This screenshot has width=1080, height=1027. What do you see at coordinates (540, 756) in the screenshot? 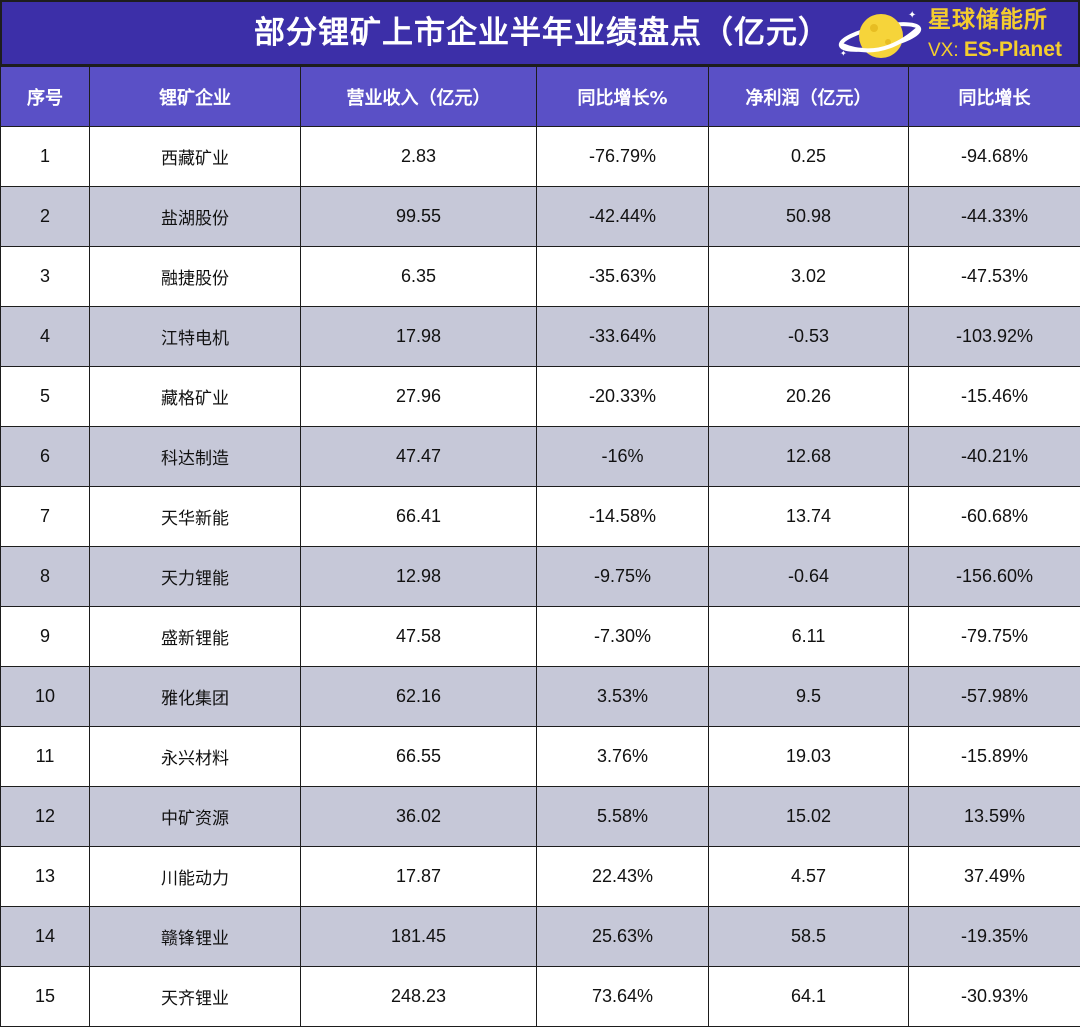
I see `table-row: 11 永兴材料 66.55 3.76% 19.03 -15.89%` at bounding box center [540, 756].